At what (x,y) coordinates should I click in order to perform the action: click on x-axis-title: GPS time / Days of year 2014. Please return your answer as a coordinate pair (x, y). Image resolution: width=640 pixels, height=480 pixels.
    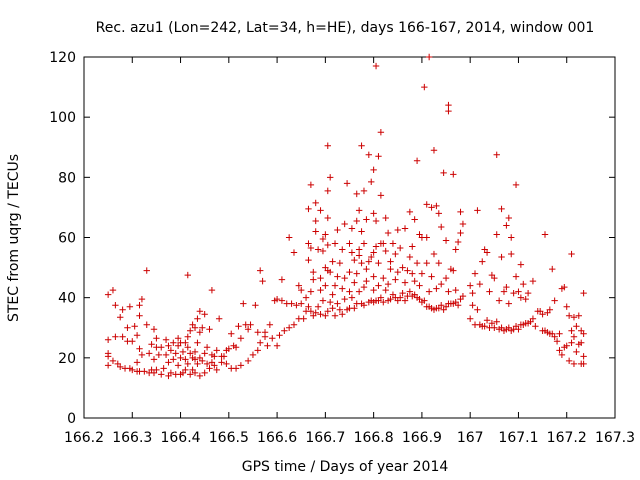
    Looking at the image, I should click on (345, 467).